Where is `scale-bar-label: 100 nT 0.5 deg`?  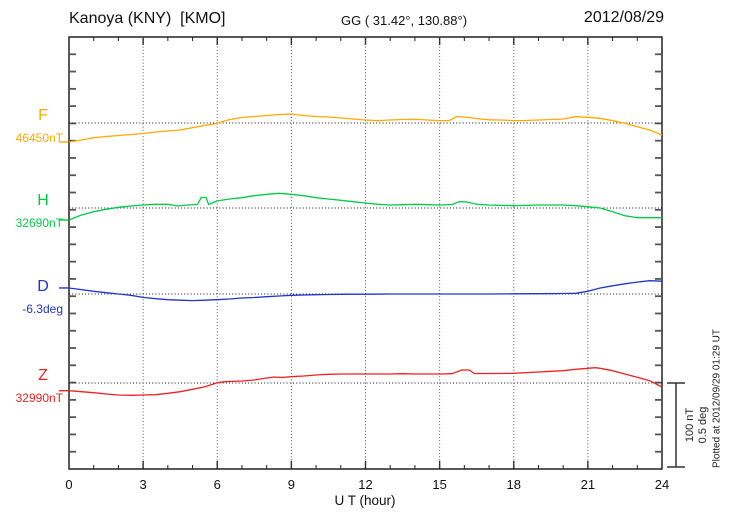
scale-bar-label: 100 nT 0.5 deg is located at coordinates (697, 425).